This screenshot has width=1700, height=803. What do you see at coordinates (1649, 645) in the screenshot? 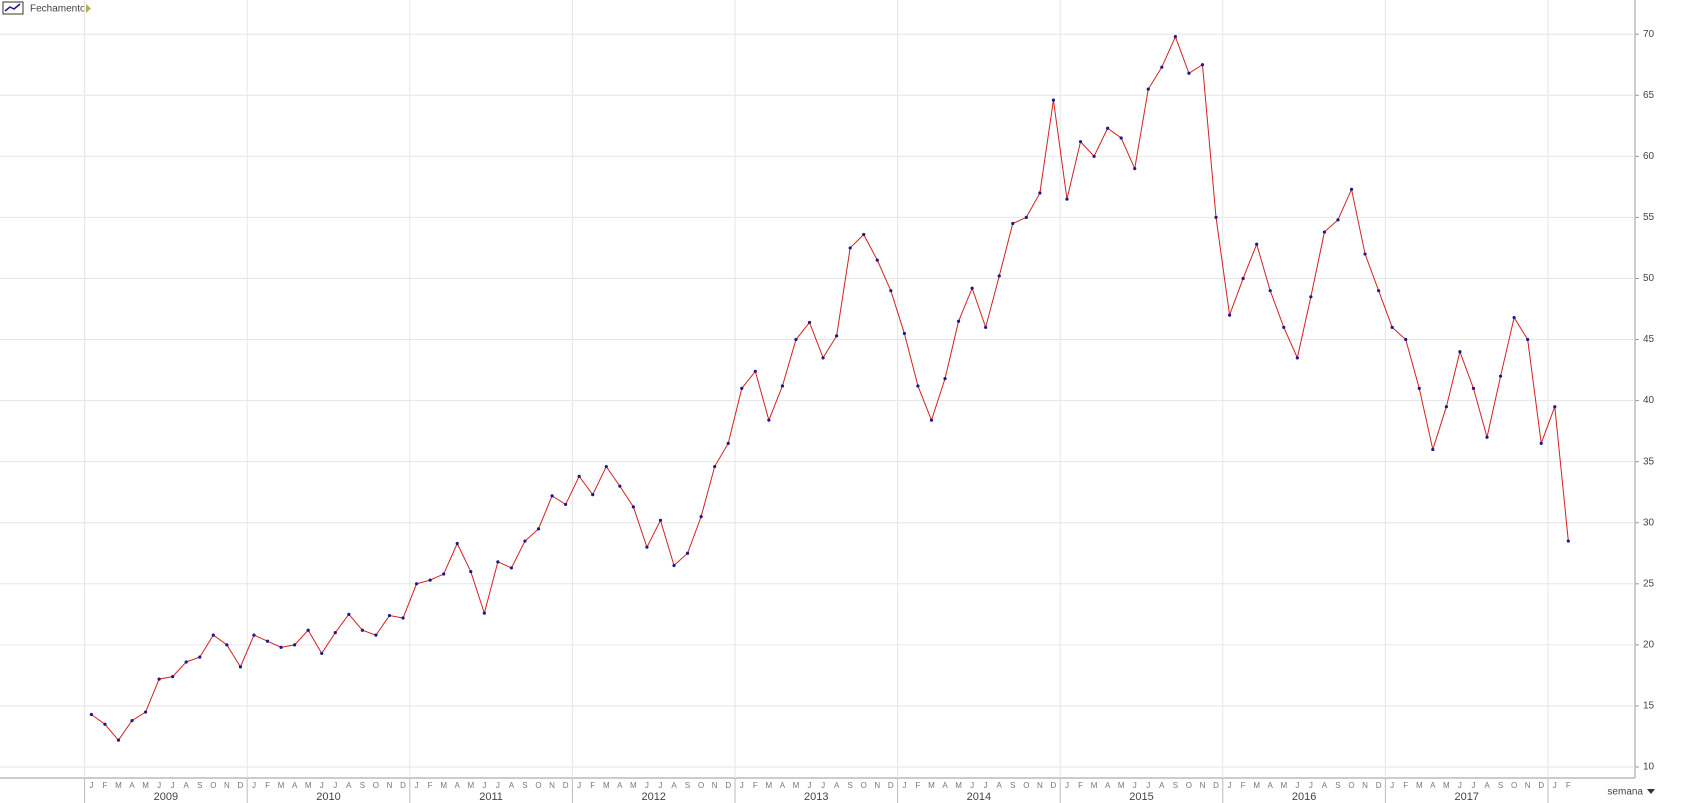
I see `y-tick-label: 20` at bounding box center [1649, 645].